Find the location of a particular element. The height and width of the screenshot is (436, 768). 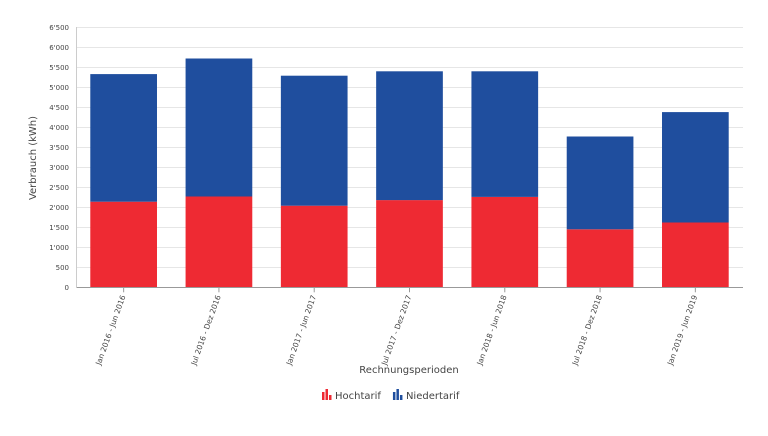

y-tick-label: 2'000 is located at coordinates (59, 208).